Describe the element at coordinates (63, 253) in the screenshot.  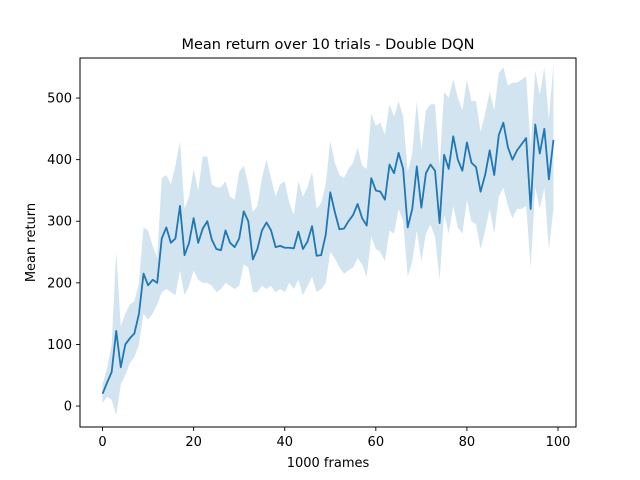
I see `y-axis-ticks: 0 100 200 300 400 500` at that location.